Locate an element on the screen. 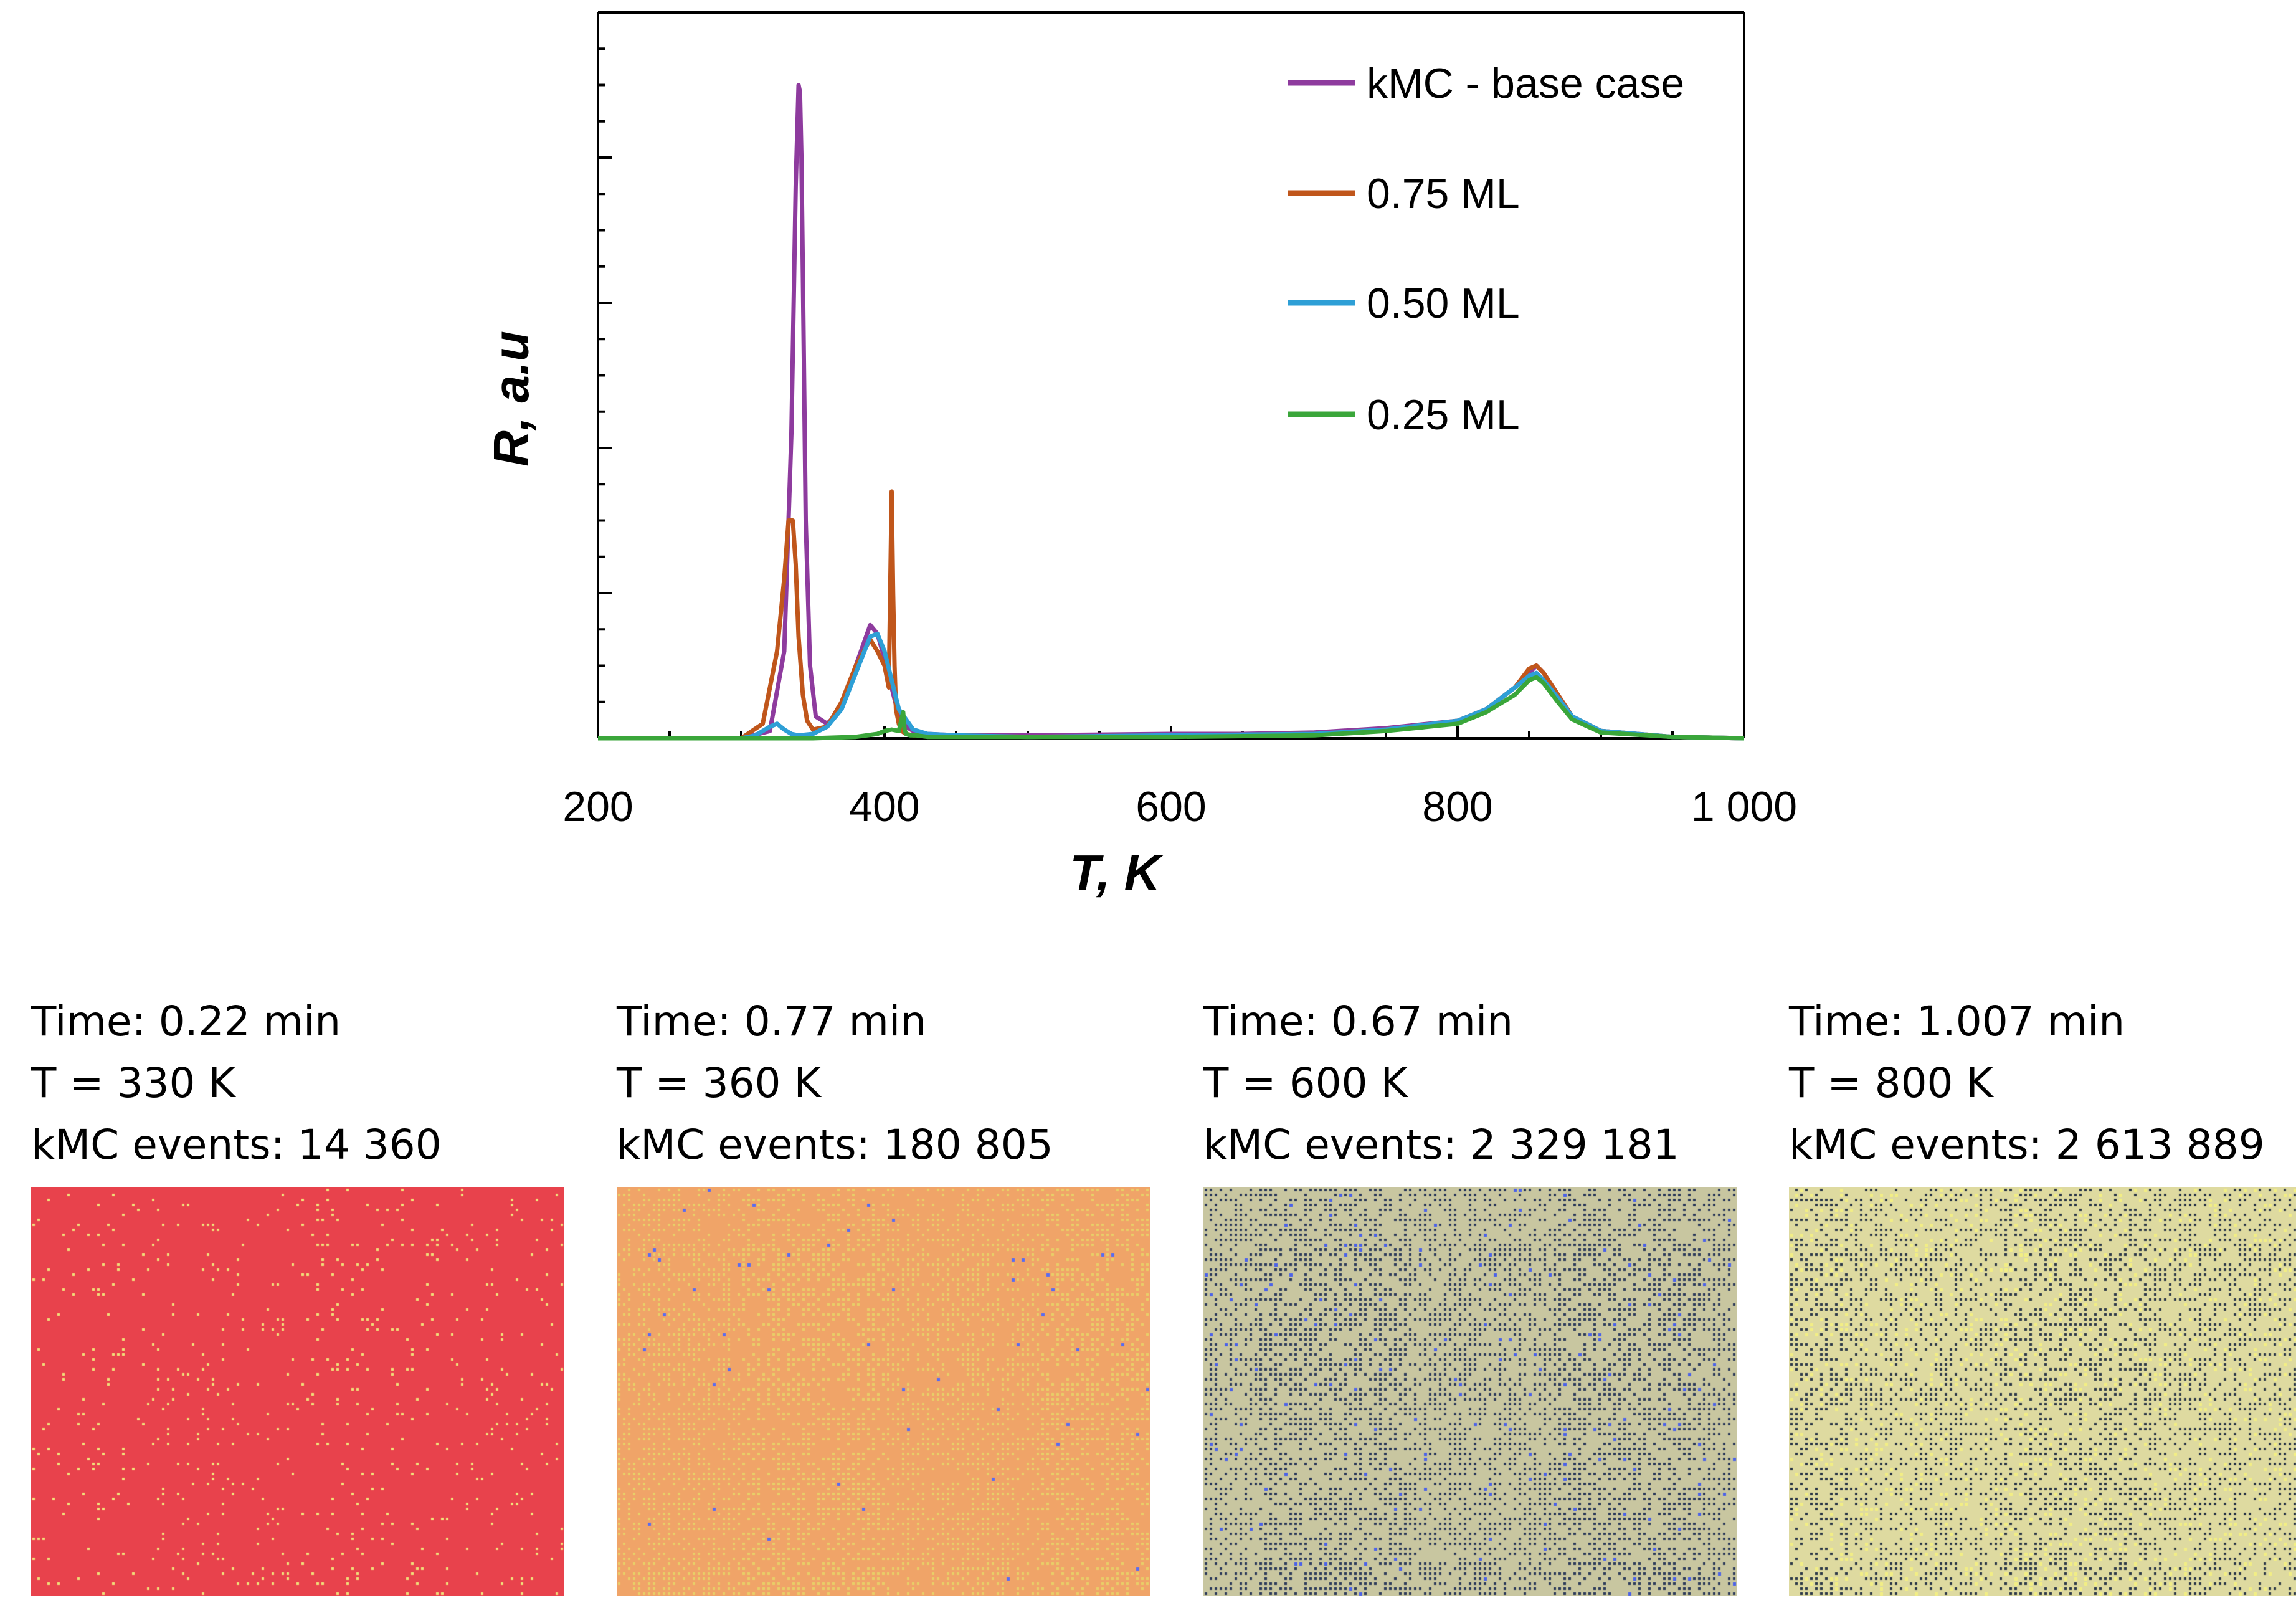 This screenshot has height=1598, width=2296. x-axis-label: T, K is located at coordinates (1116, 872).